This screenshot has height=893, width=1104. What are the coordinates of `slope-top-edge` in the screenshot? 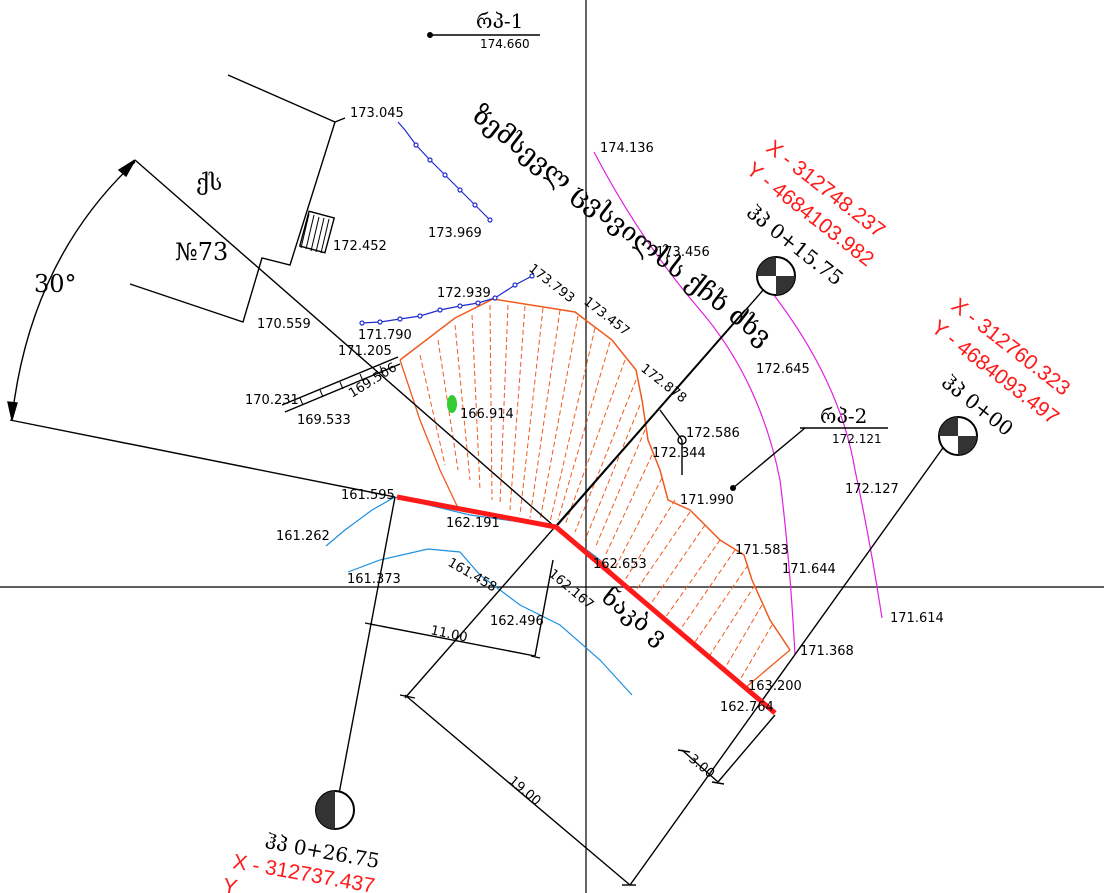 It's located at (595, 474).